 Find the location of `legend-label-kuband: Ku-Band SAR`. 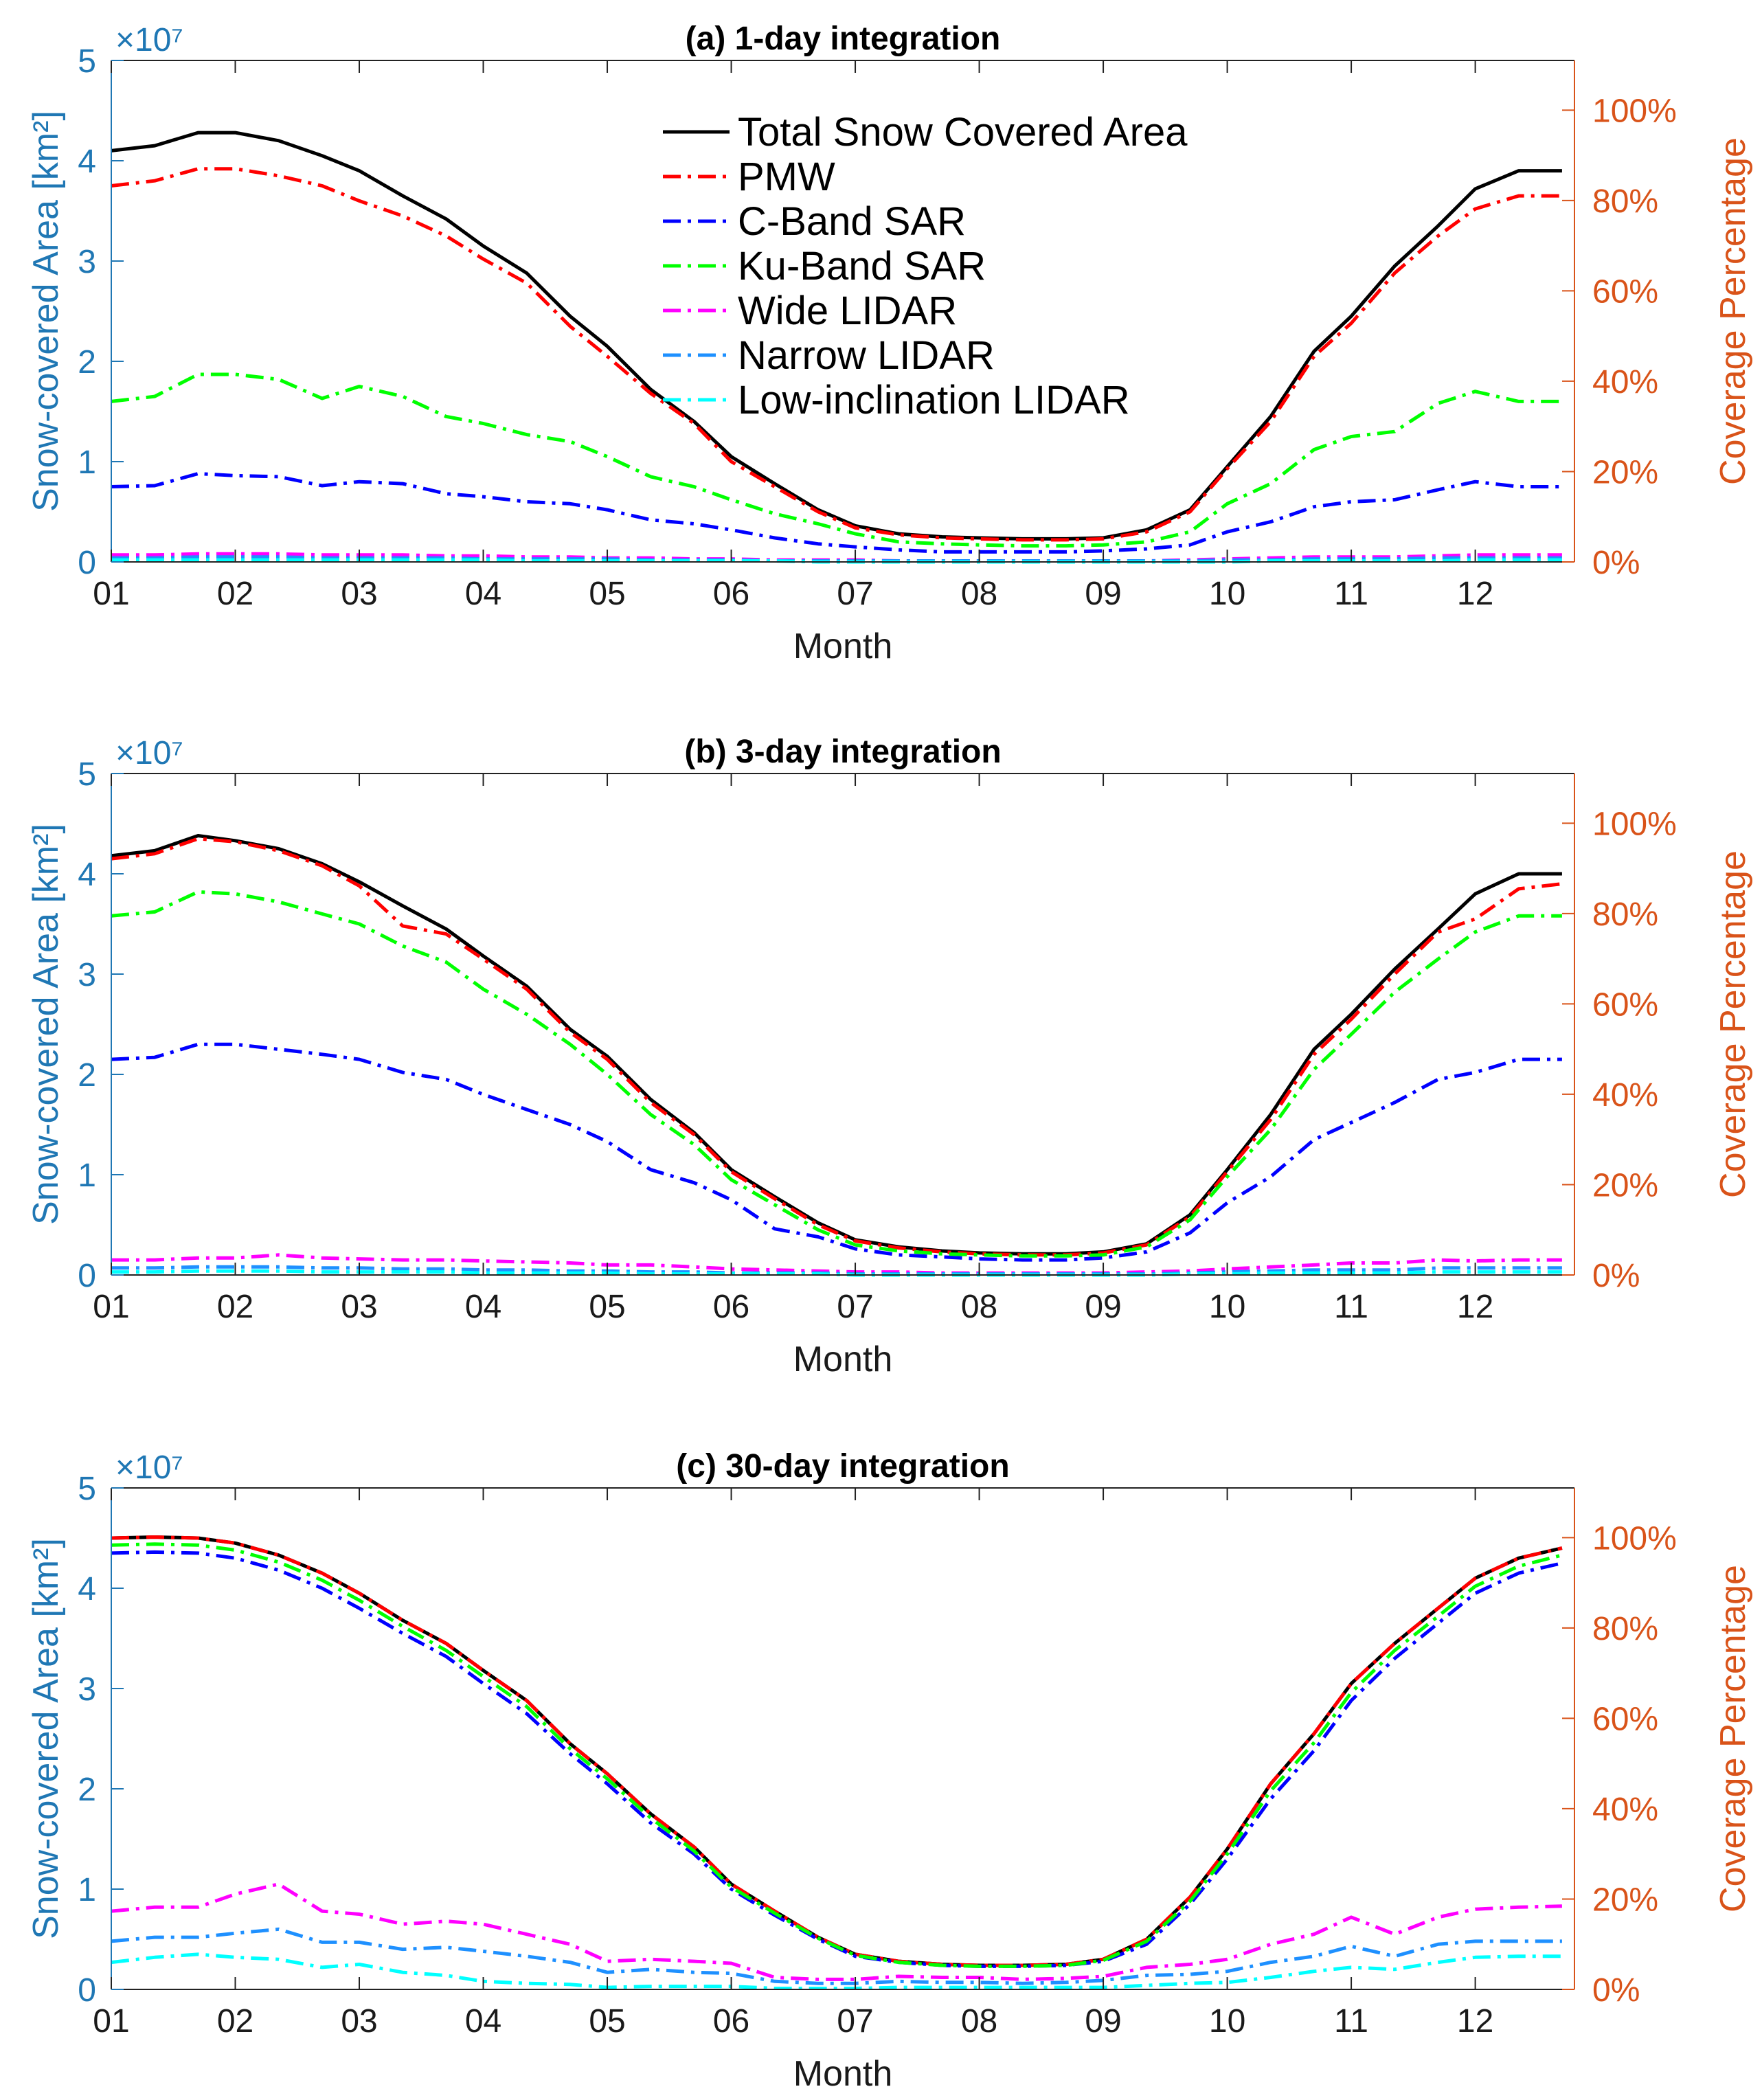

legend-label-kuband: Ku-Band SAR is located at coordinates (862, 267).